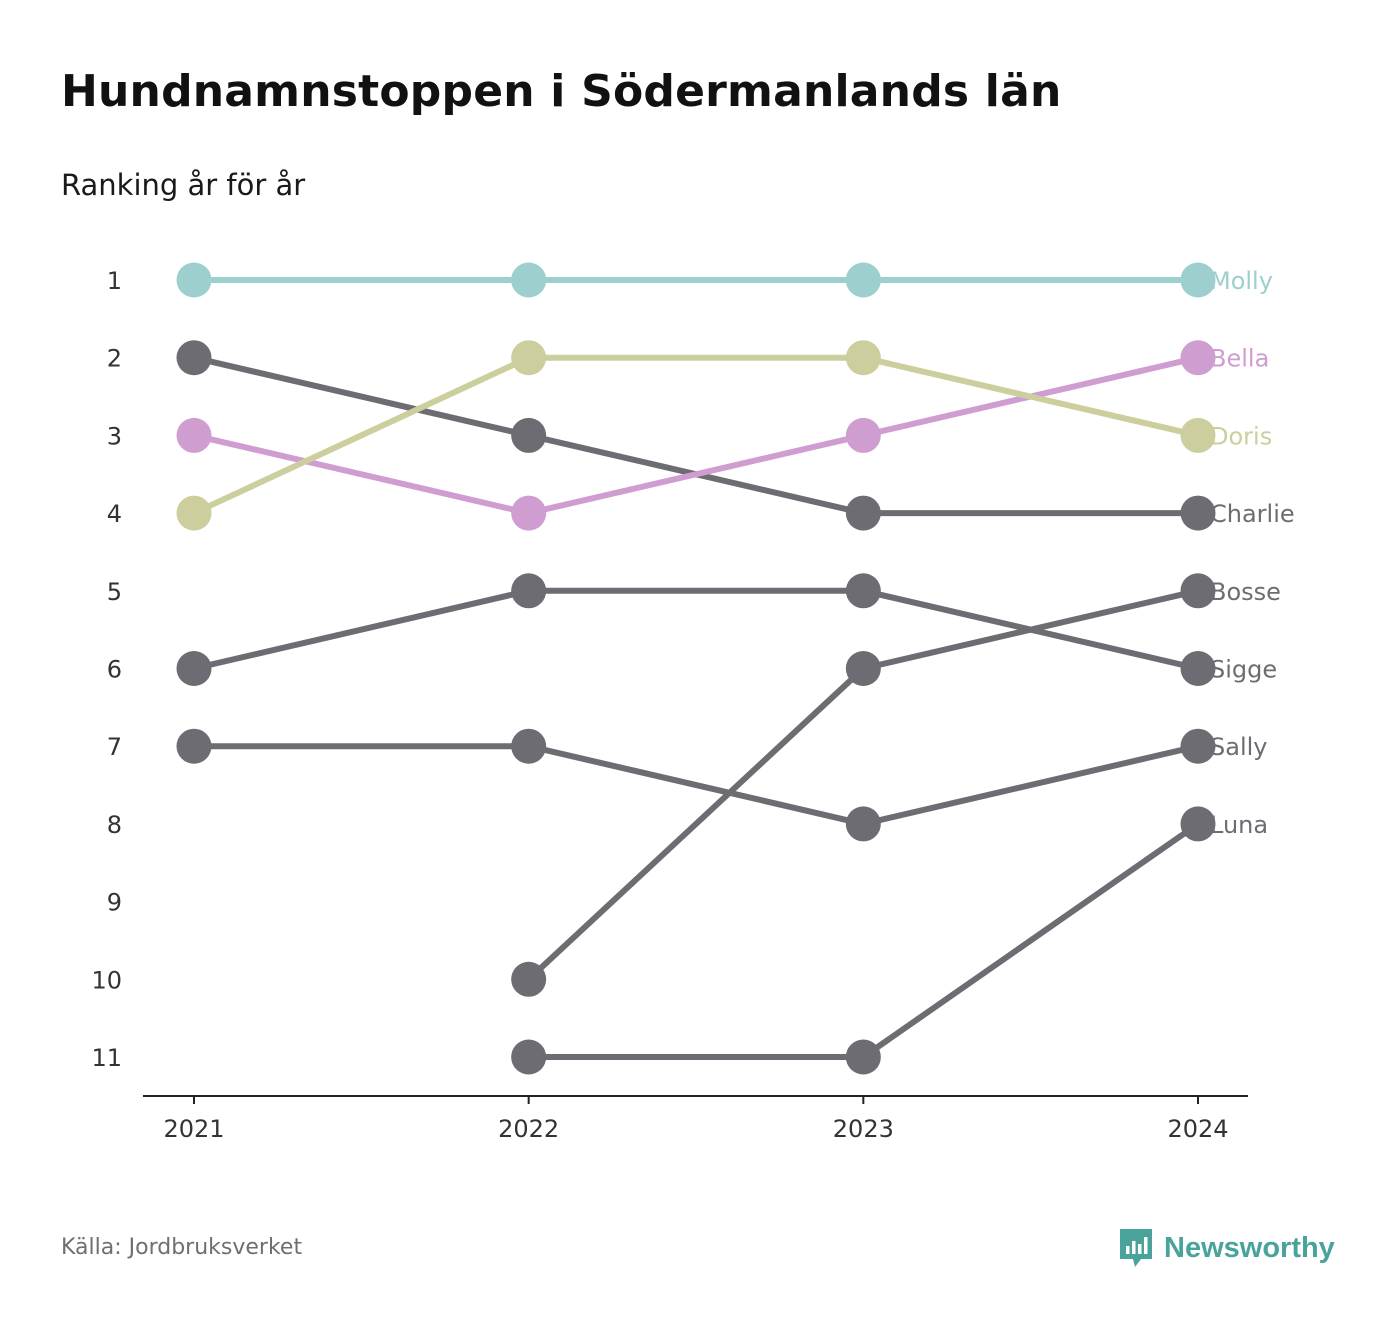 The width and height of the screenshot is (1400, 1329). I want to click on series-sally: Sally, so click(721, 785).